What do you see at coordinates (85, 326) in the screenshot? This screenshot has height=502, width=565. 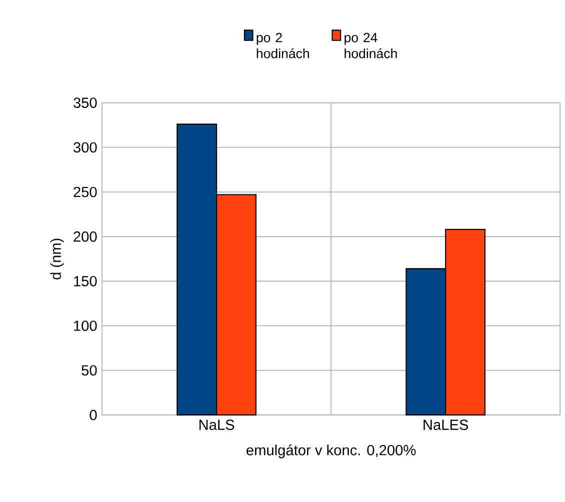 I see `y-tick-label: 100` at bounding box center [85, 326].